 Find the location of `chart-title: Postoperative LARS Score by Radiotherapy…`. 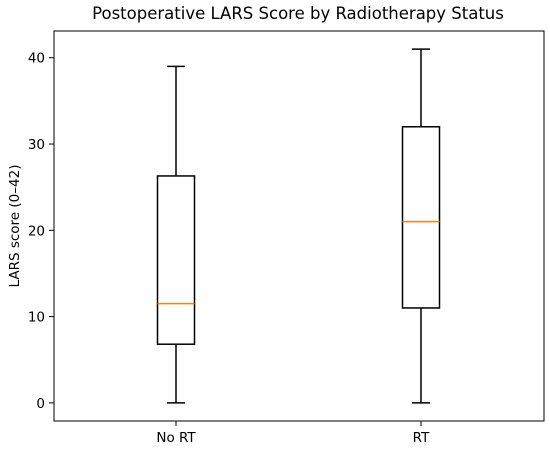

chart-title: Postoperative LARS Score by Radiotherapy… is located at coordinates (298, 13).